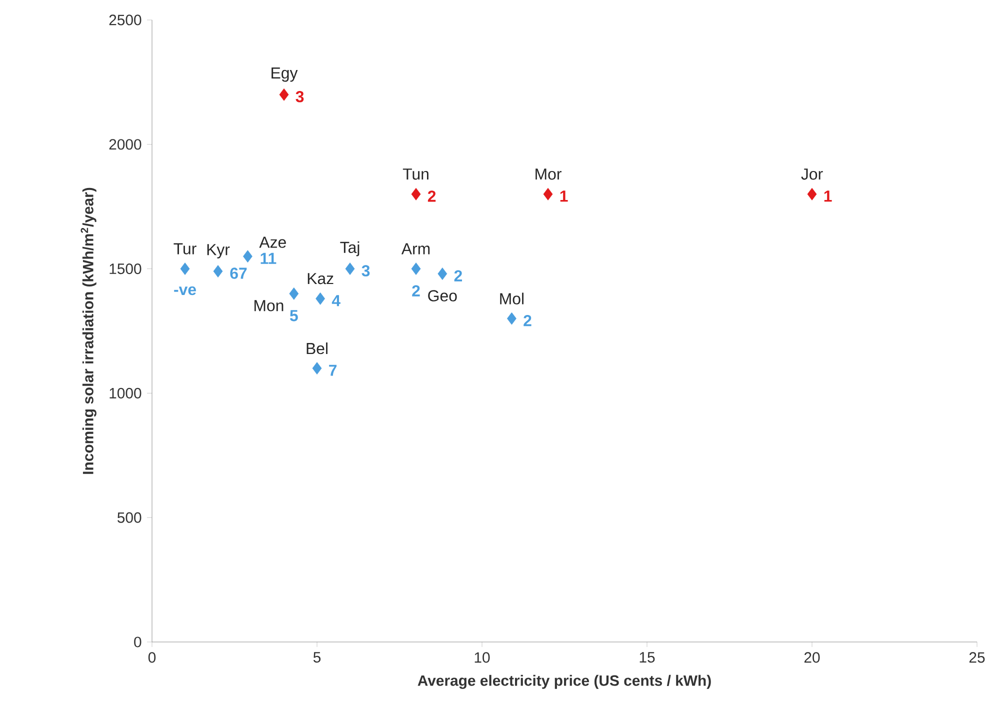 This screenshot has height=725, width=986. What do you see at coordinates (238, 273) in the screenshot?
I see `annotation: 67` at bounding box center [238, 273].